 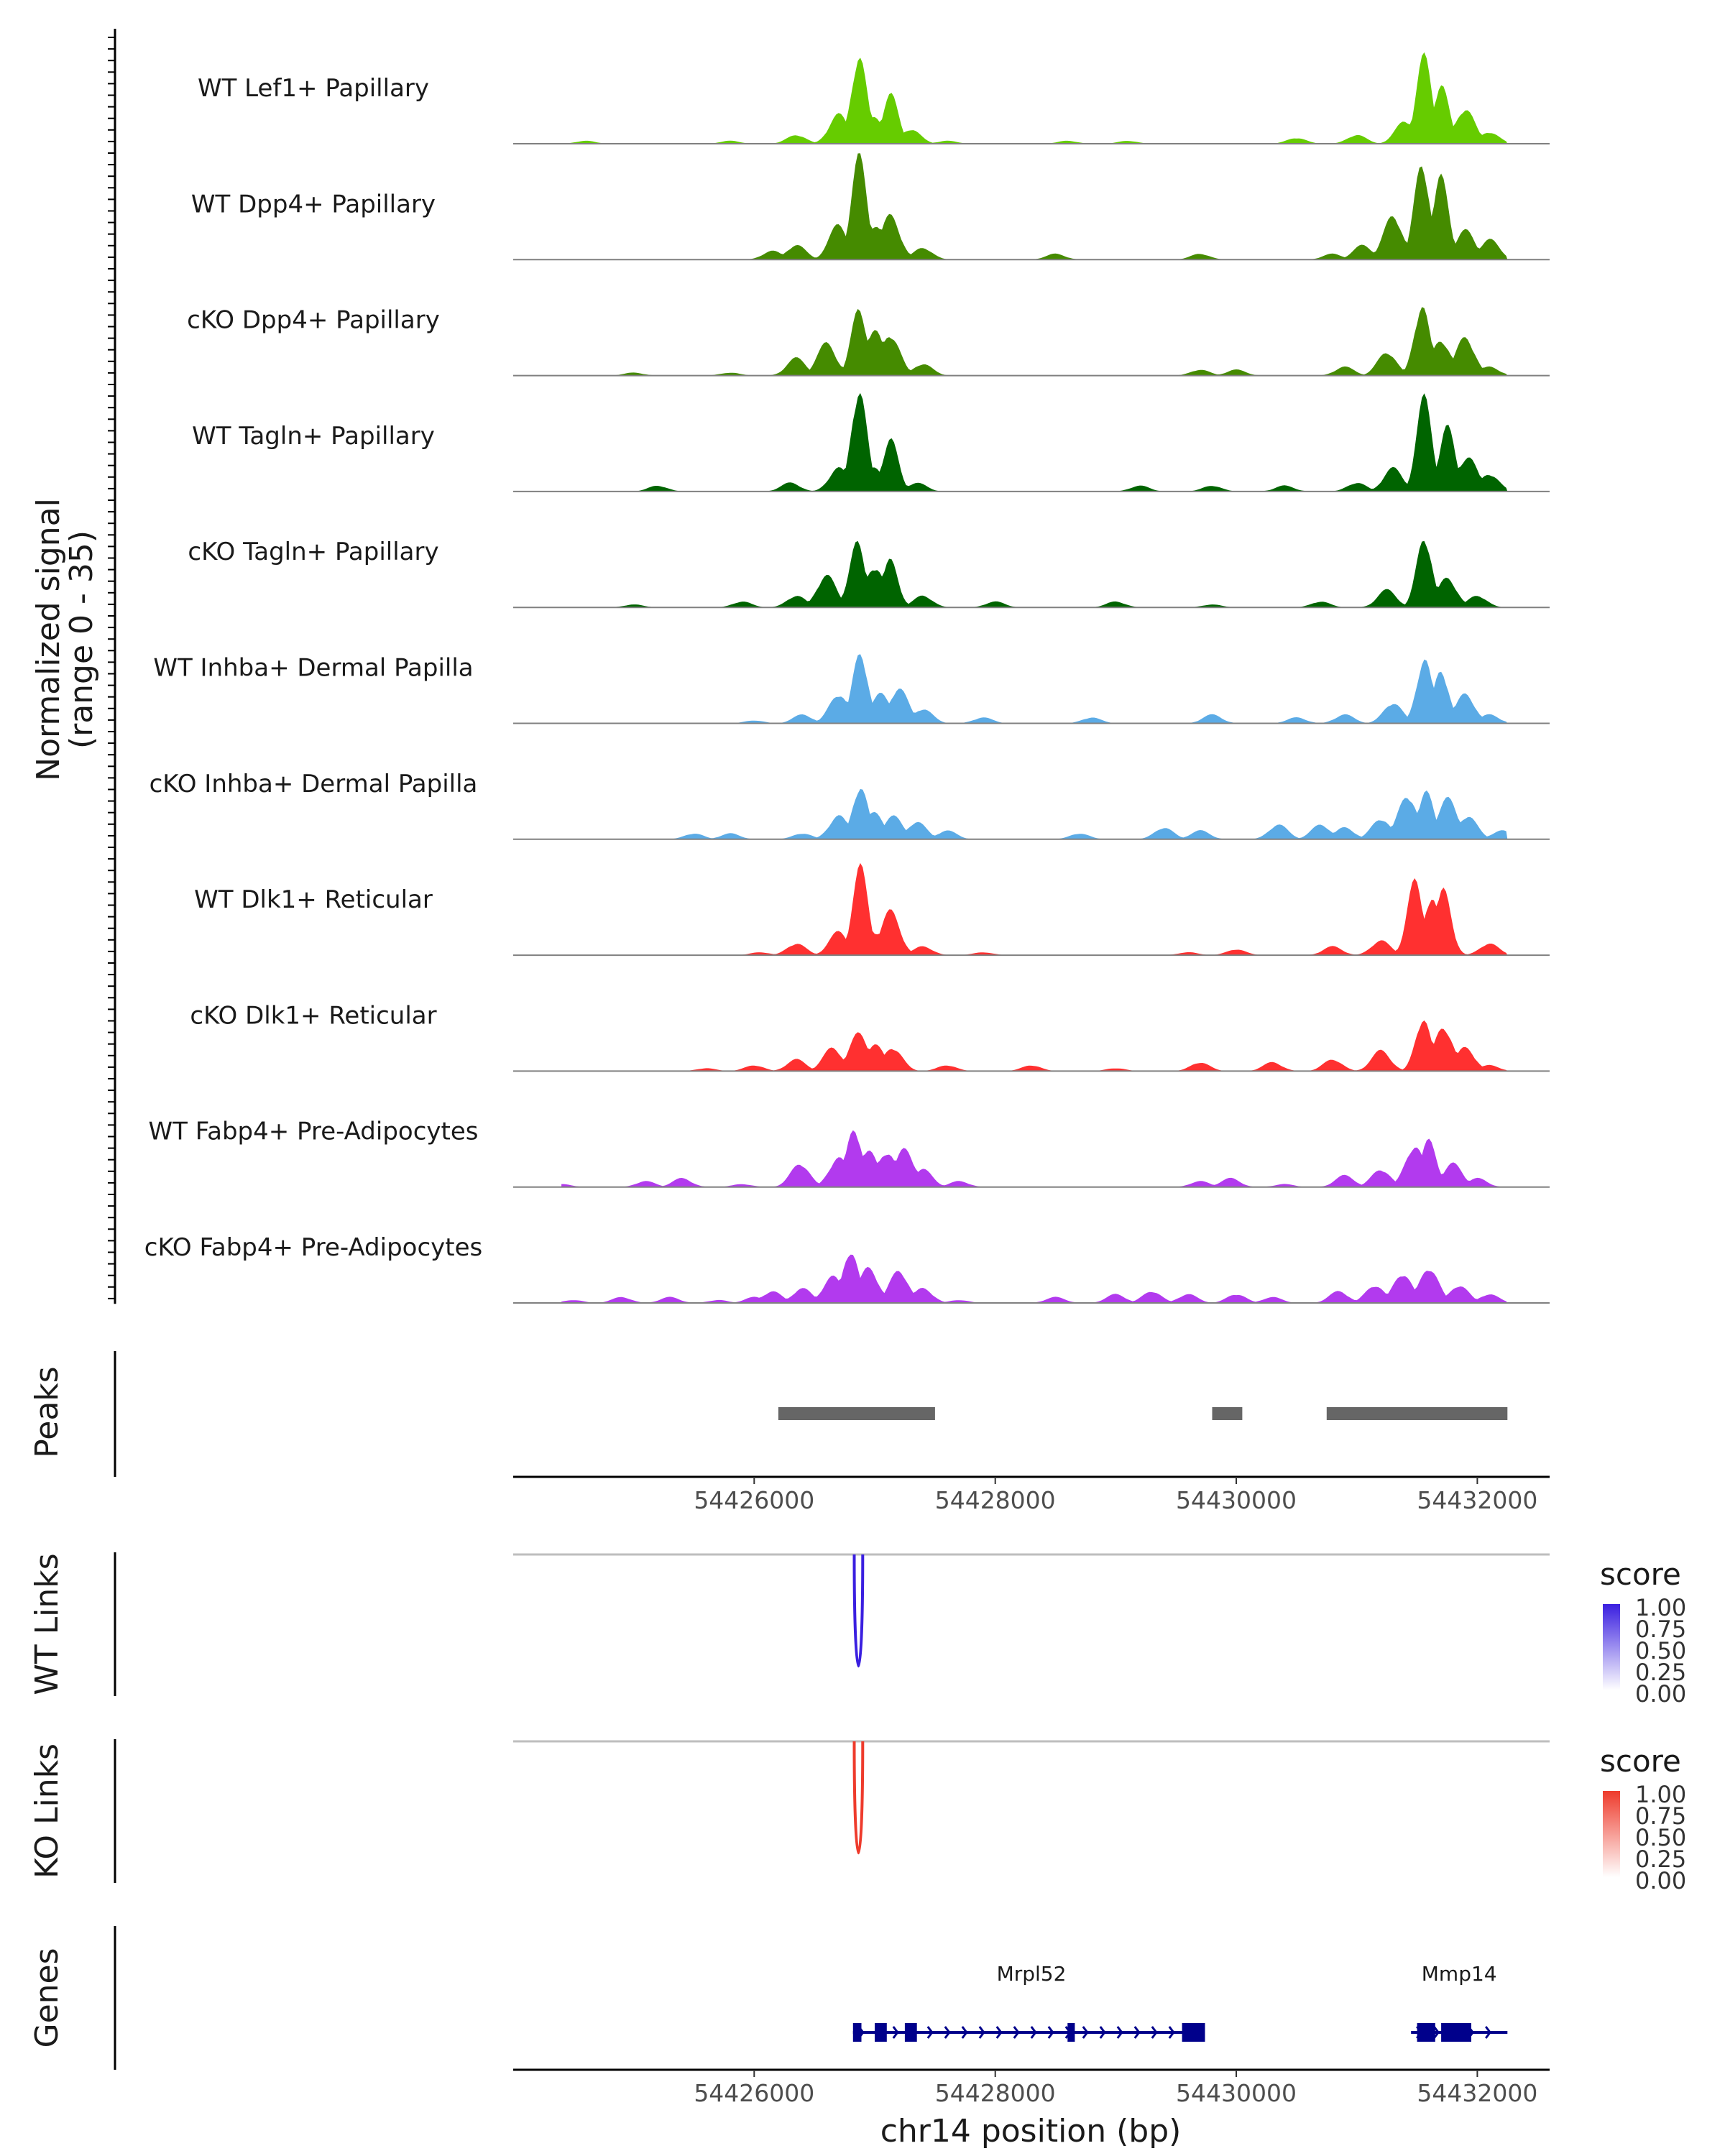 What do you see at coordinates (768, 1998) in the screenshot?
I see `genes-track: Genes Mrpl52 Mmp14` at bounding box center [768, 1998].